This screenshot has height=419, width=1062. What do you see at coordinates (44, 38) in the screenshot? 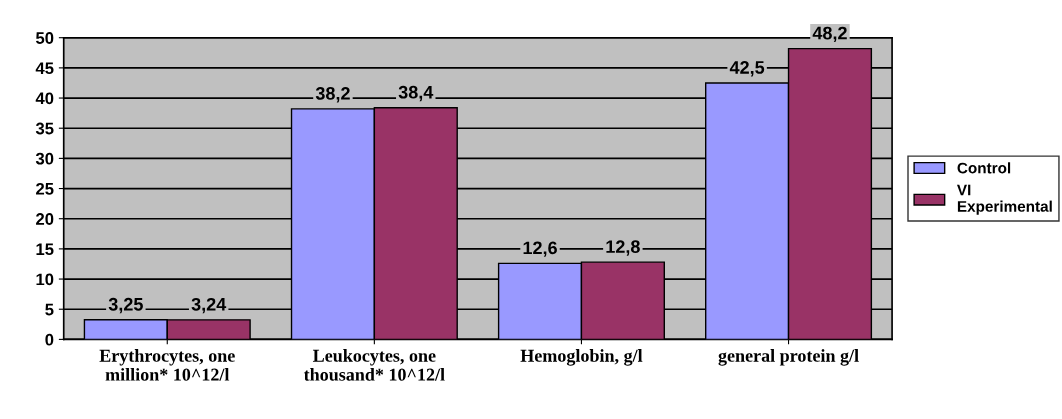
I see `y-tick-label: 50` at bounding box center [44, 38].